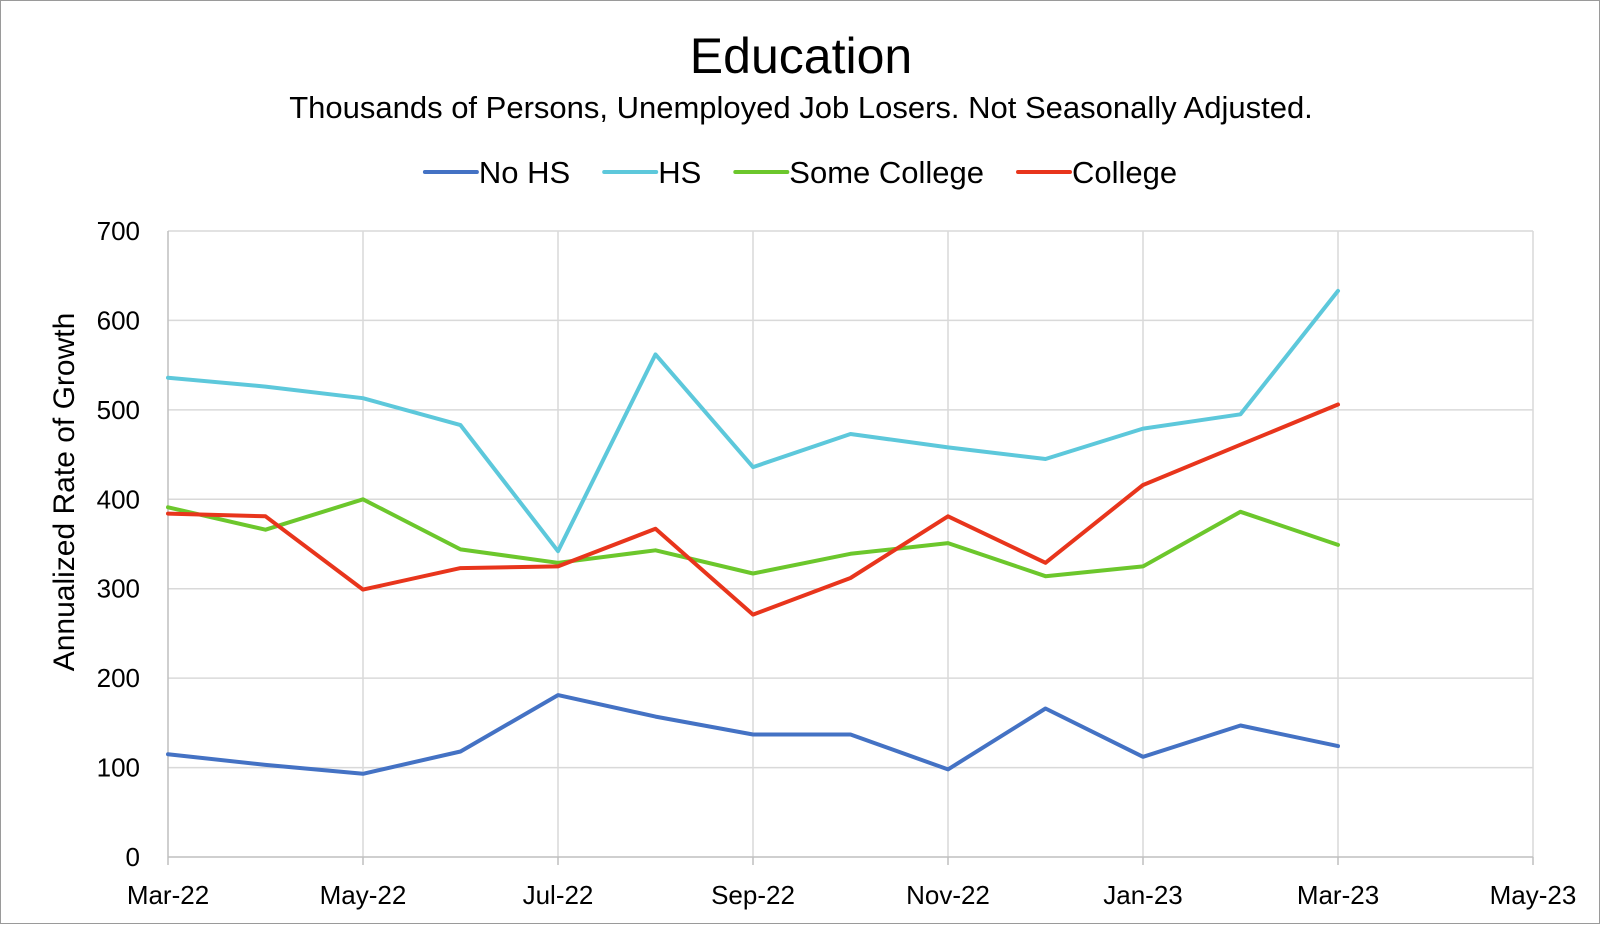 The height and width of the screenshot is (925, 1600). I want to click on legend-item: Some College, so click(858, 172).